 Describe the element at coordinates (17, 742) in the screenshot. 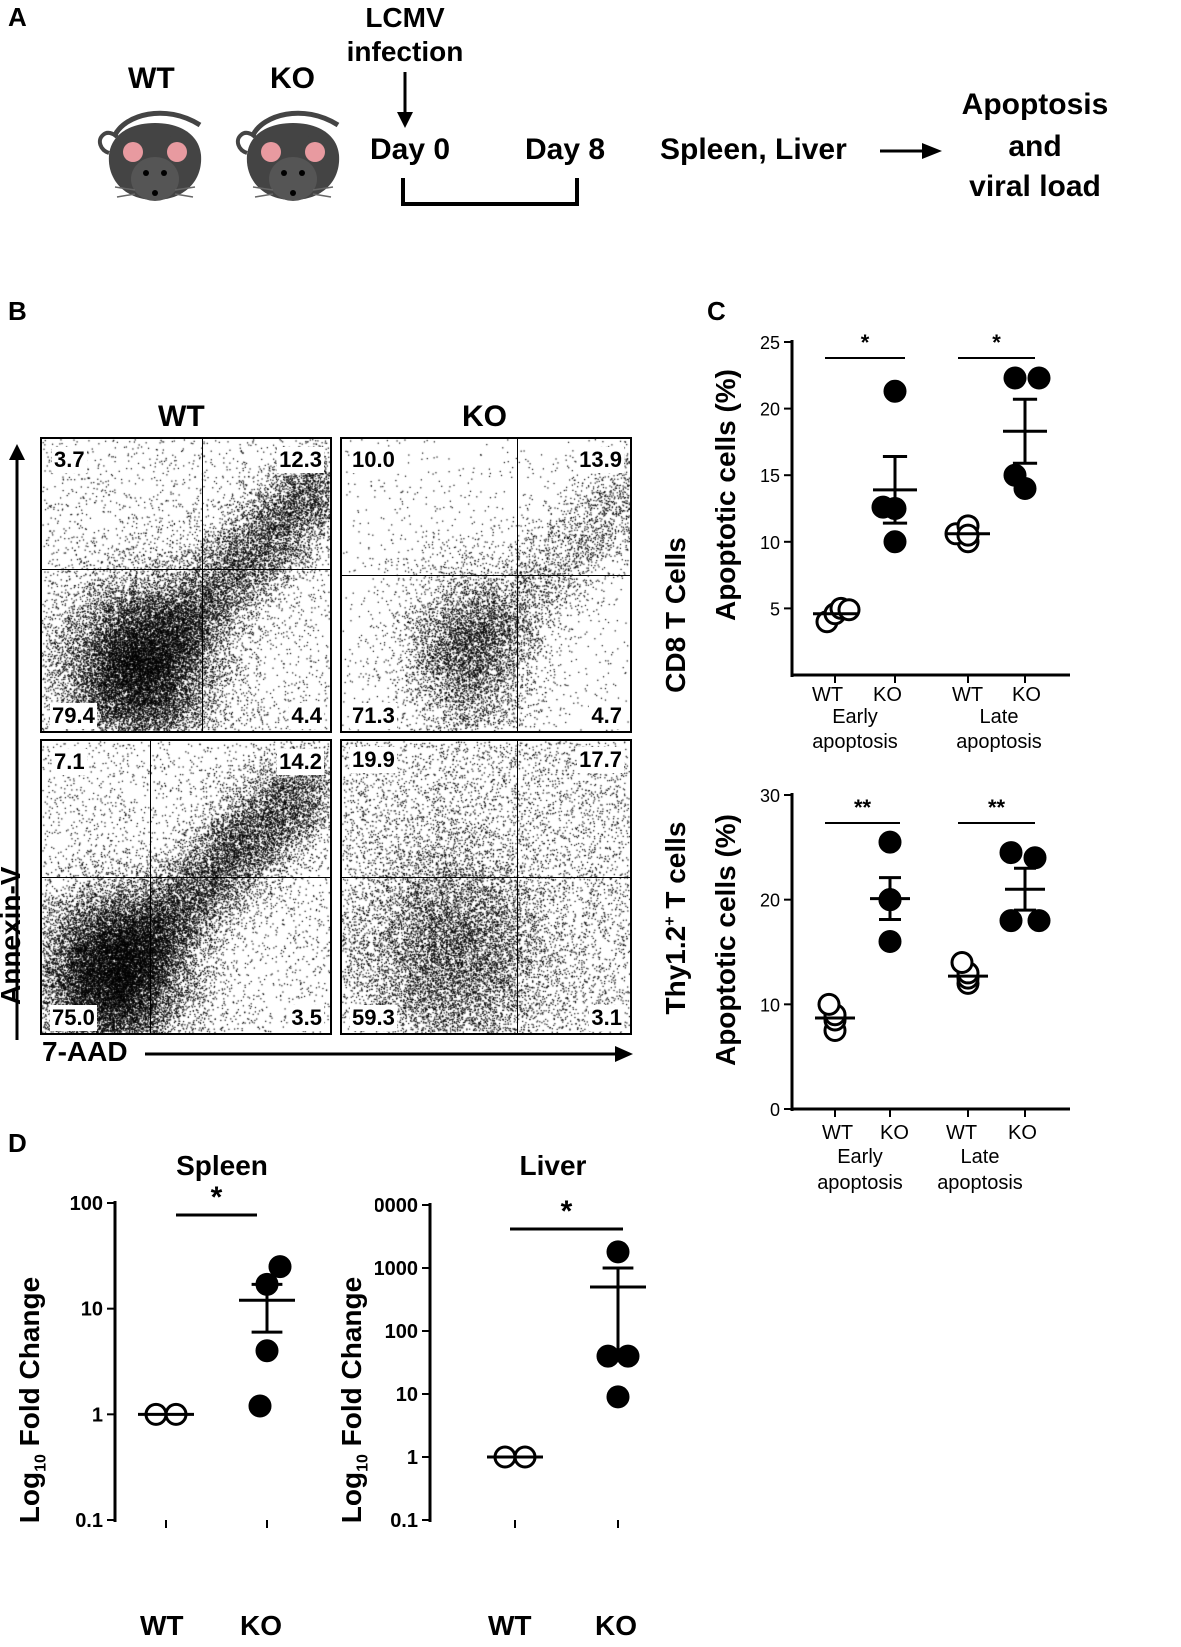

I see `annexin-axis-arrow` at that location.